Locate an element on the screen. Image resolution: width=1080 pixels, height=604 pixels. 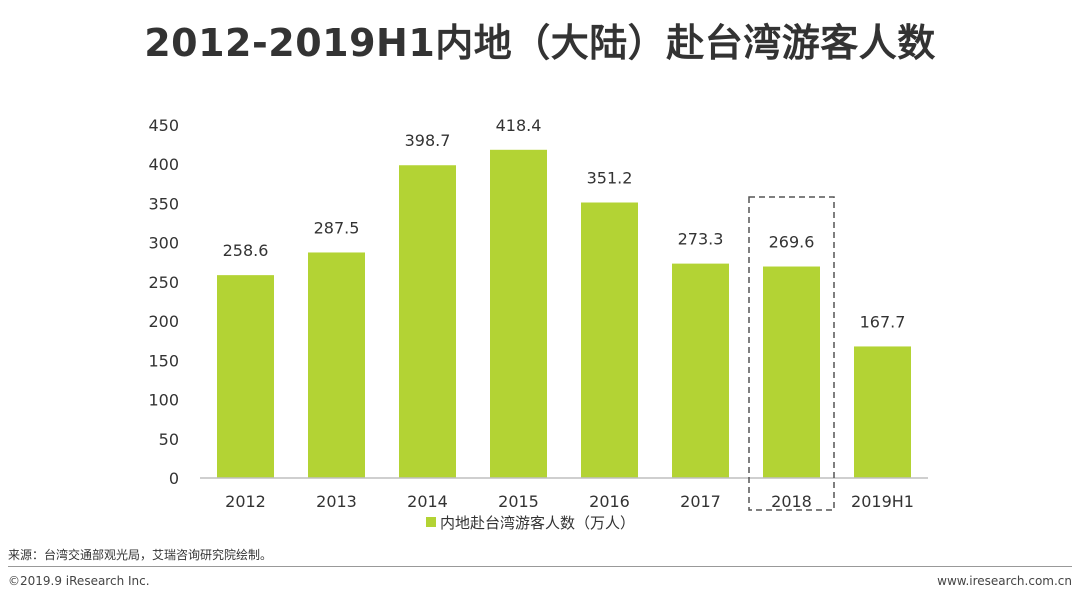
y-tick-label: 300 is located at coordinates (163, 243).